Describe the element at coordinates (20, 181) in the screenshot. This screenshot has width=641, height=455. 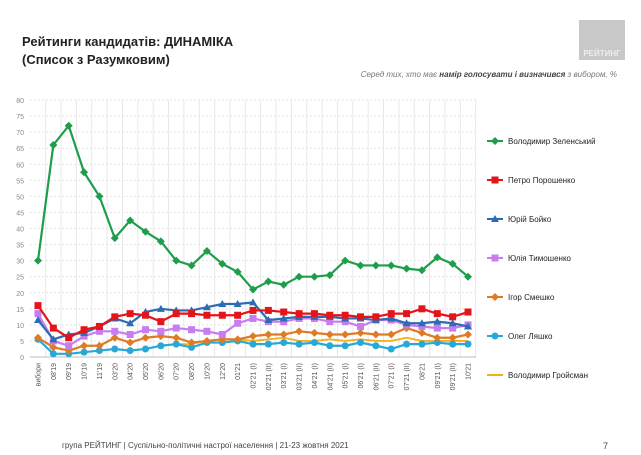
I see `y-tick-label: 55` at that location.